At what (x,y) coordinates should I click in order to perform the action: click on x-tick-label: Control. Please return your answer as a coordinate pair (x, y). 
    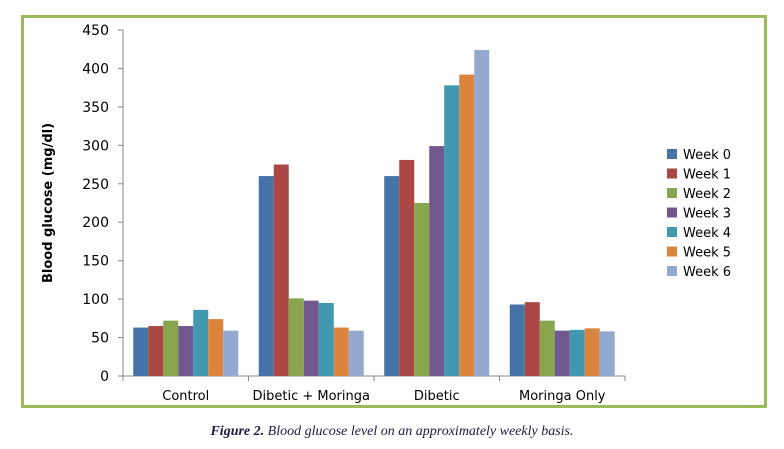
    Looking at the image, I should click on (185, 396).